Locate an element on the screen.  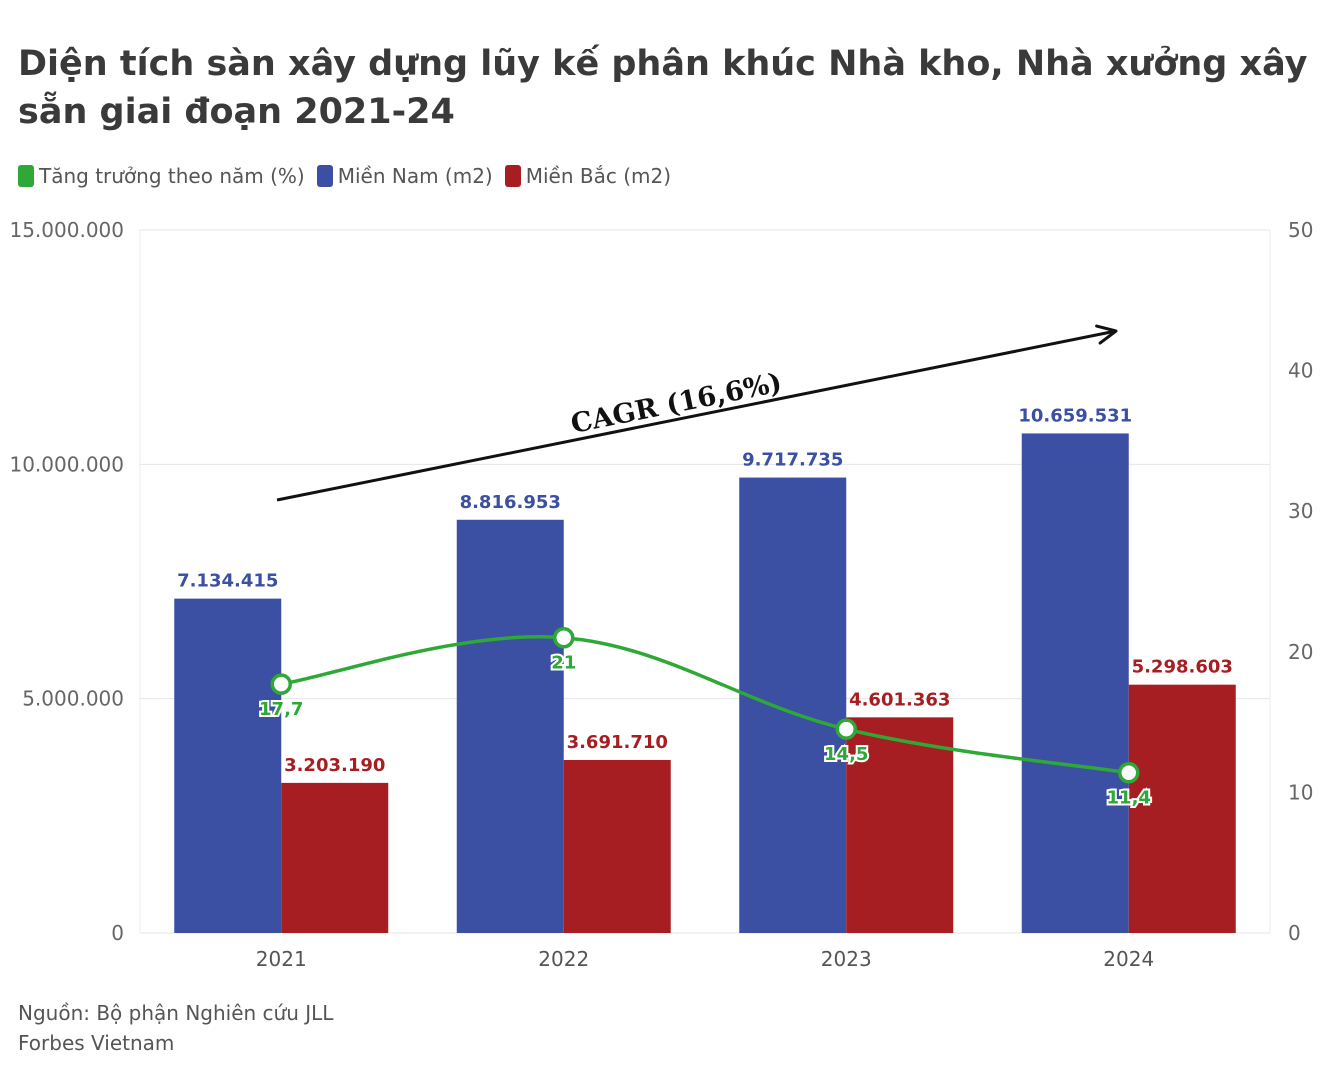
growth-line-path is located at coordinates (705, 705).